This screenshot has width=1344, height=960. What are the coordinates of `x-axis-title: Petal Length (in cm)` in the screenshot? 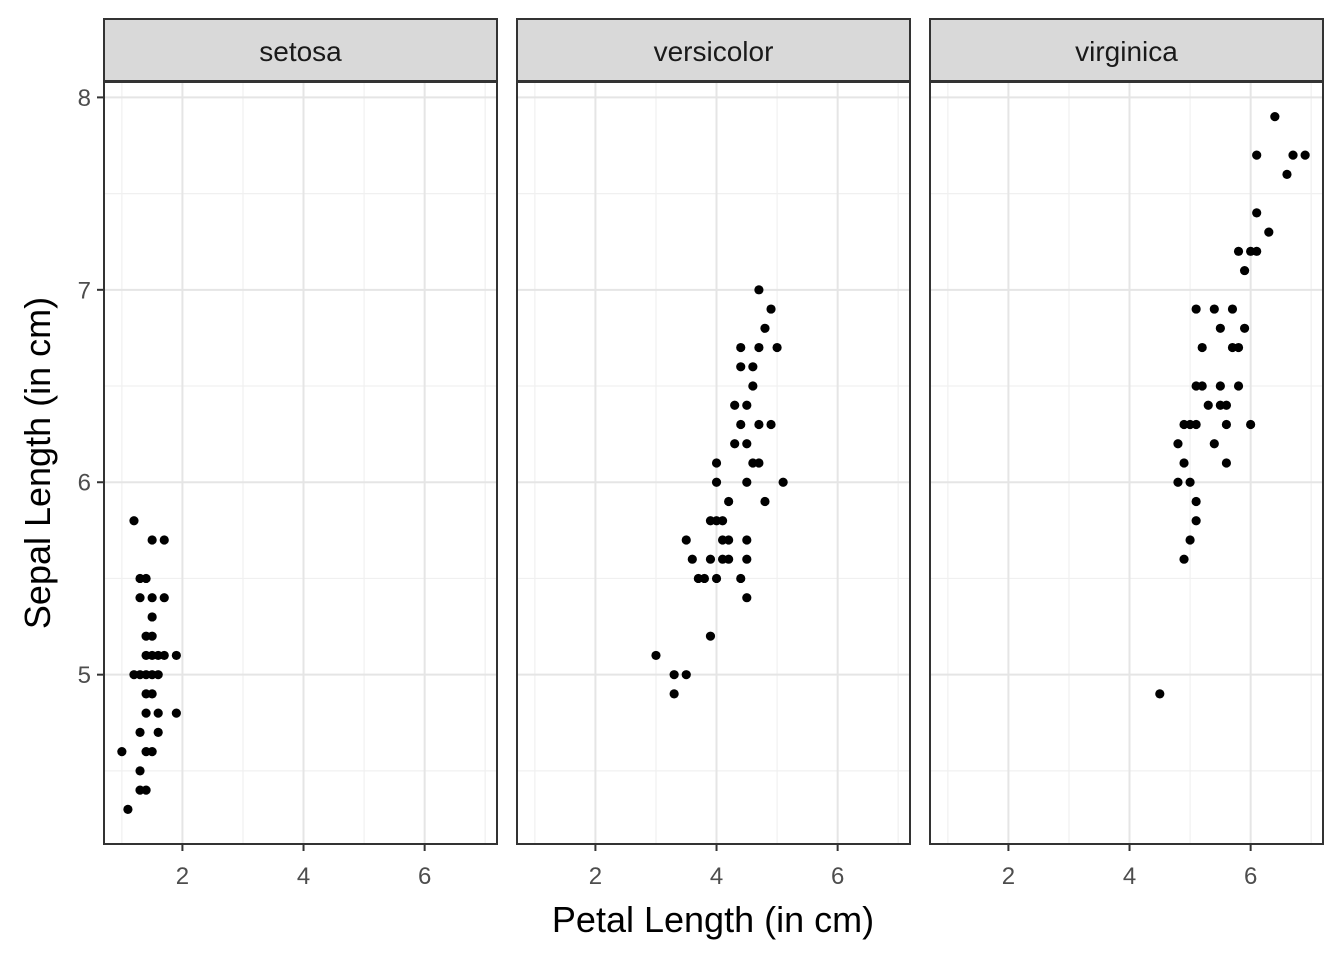 It's located at (713, 919).